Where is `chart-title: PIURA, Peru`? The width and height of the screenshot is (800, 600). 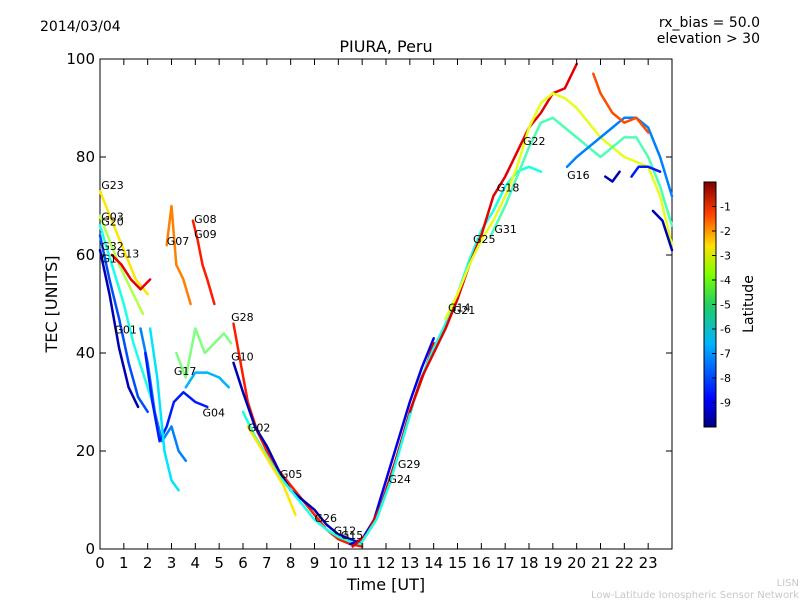
chart-title: PIURA, Peru is located at coordinates (385, 46).